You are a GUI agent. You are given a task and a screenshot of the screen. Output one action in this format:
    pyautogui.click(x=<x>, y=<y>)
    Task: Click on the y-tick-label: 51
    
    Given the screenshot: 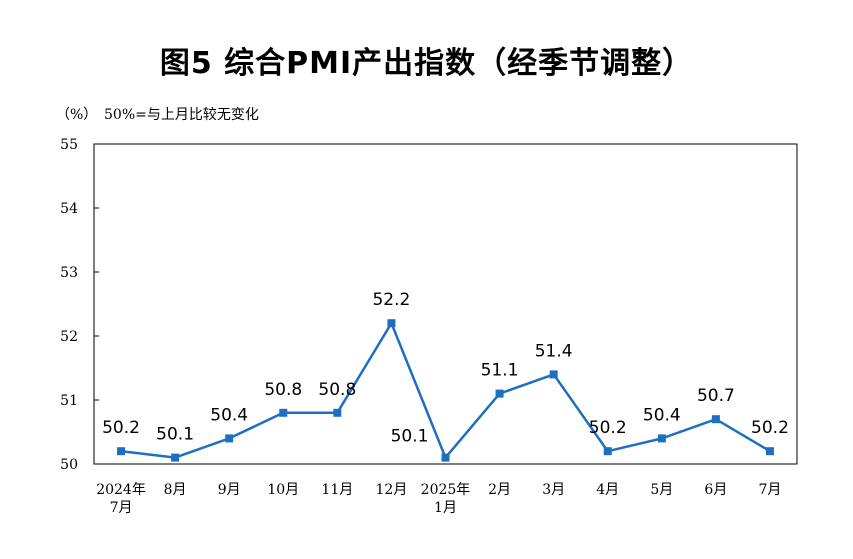 What is the action you would take?
    pyautogui.click(x=69, y=401)
    